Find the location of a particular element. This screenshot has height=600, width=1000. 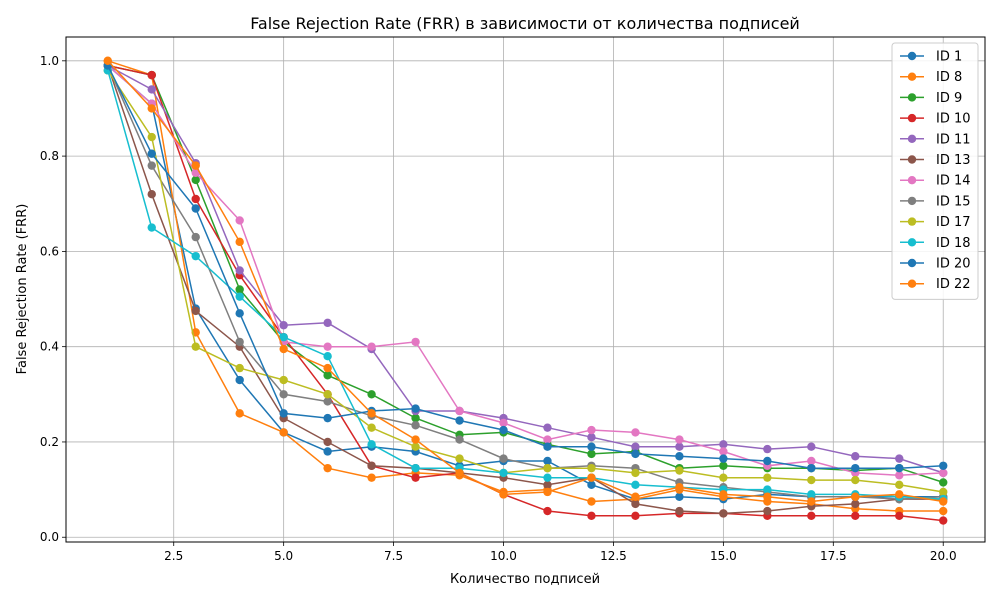

legend-label: ID 14 is located at coordinates (953, 181).